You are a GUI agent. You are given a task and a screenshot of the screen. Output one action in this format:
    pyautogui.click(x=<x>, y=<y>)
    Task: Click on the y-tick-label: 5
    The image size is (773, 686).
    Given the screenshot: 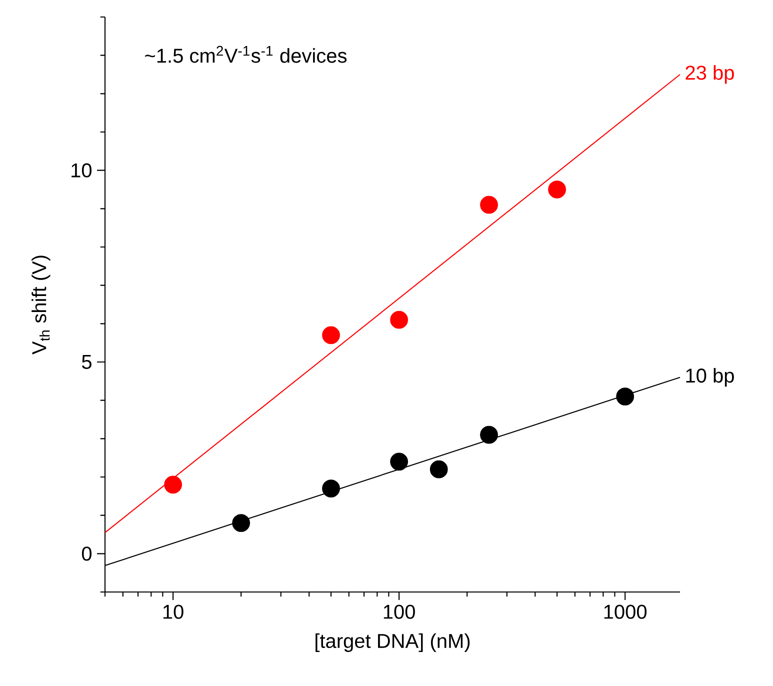 What is the action you would take?
    pyautogui.click(x=87, y=362)
    